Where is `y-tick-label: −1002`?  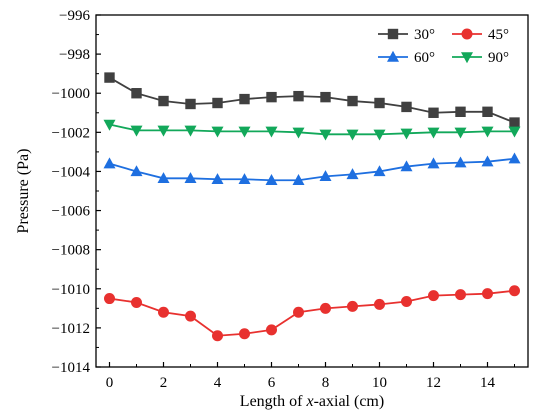
y-tick-label: −1002 is located at coordinates (71, 133).